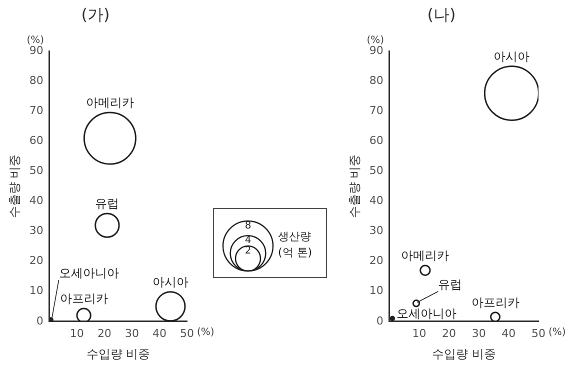  I want to click on chart-title: (가), so click(95, 14).